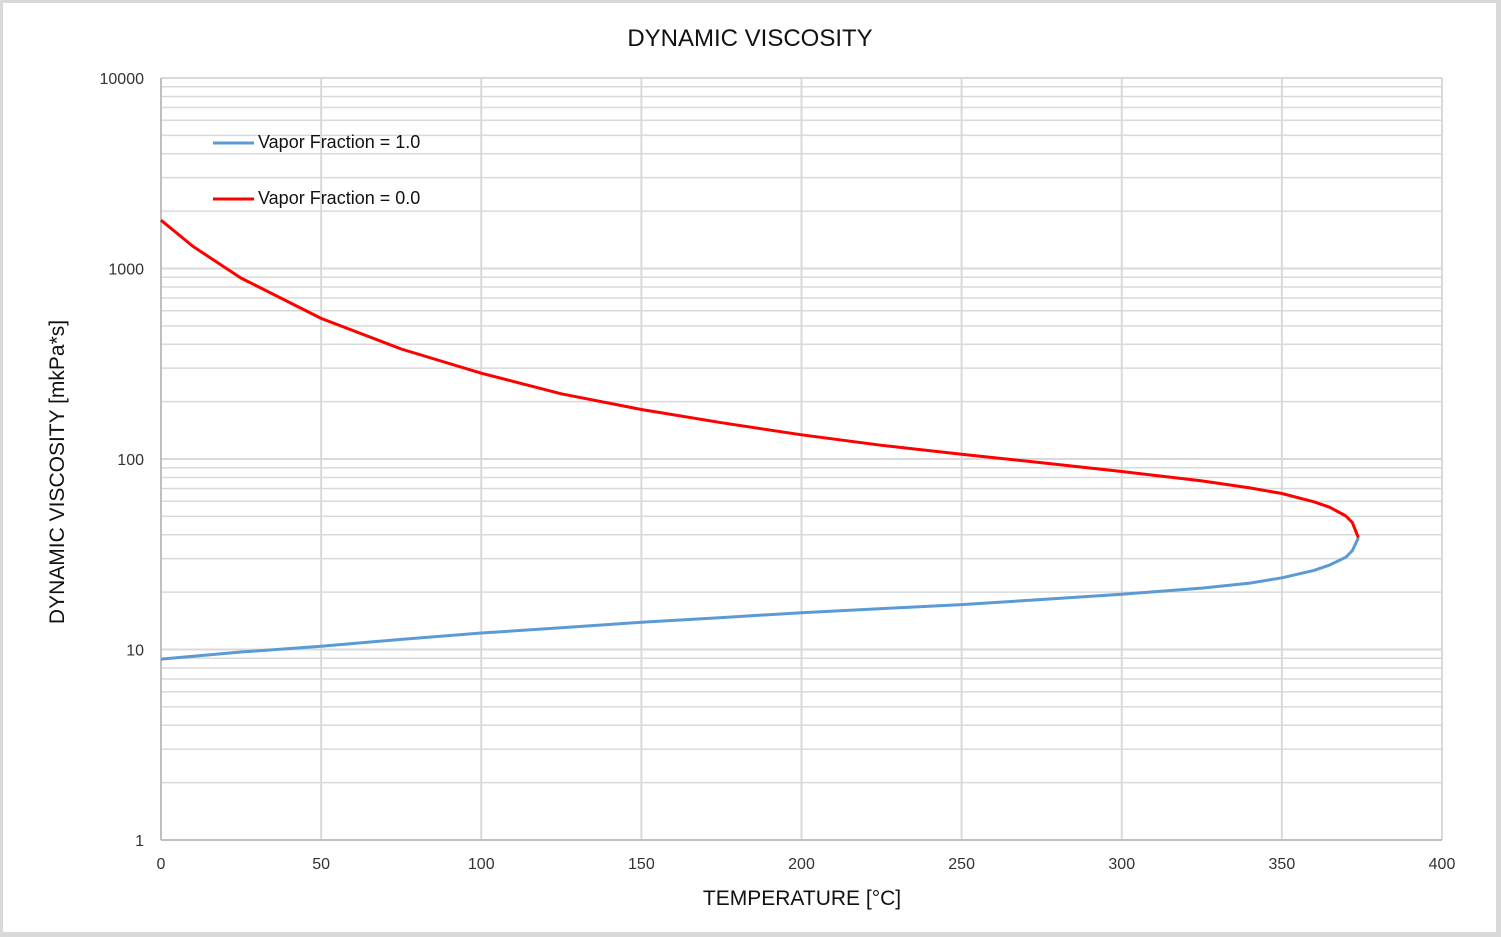 The image size is (1501, 937). I want to click on x-tick-label: 50, so click(321, 864).